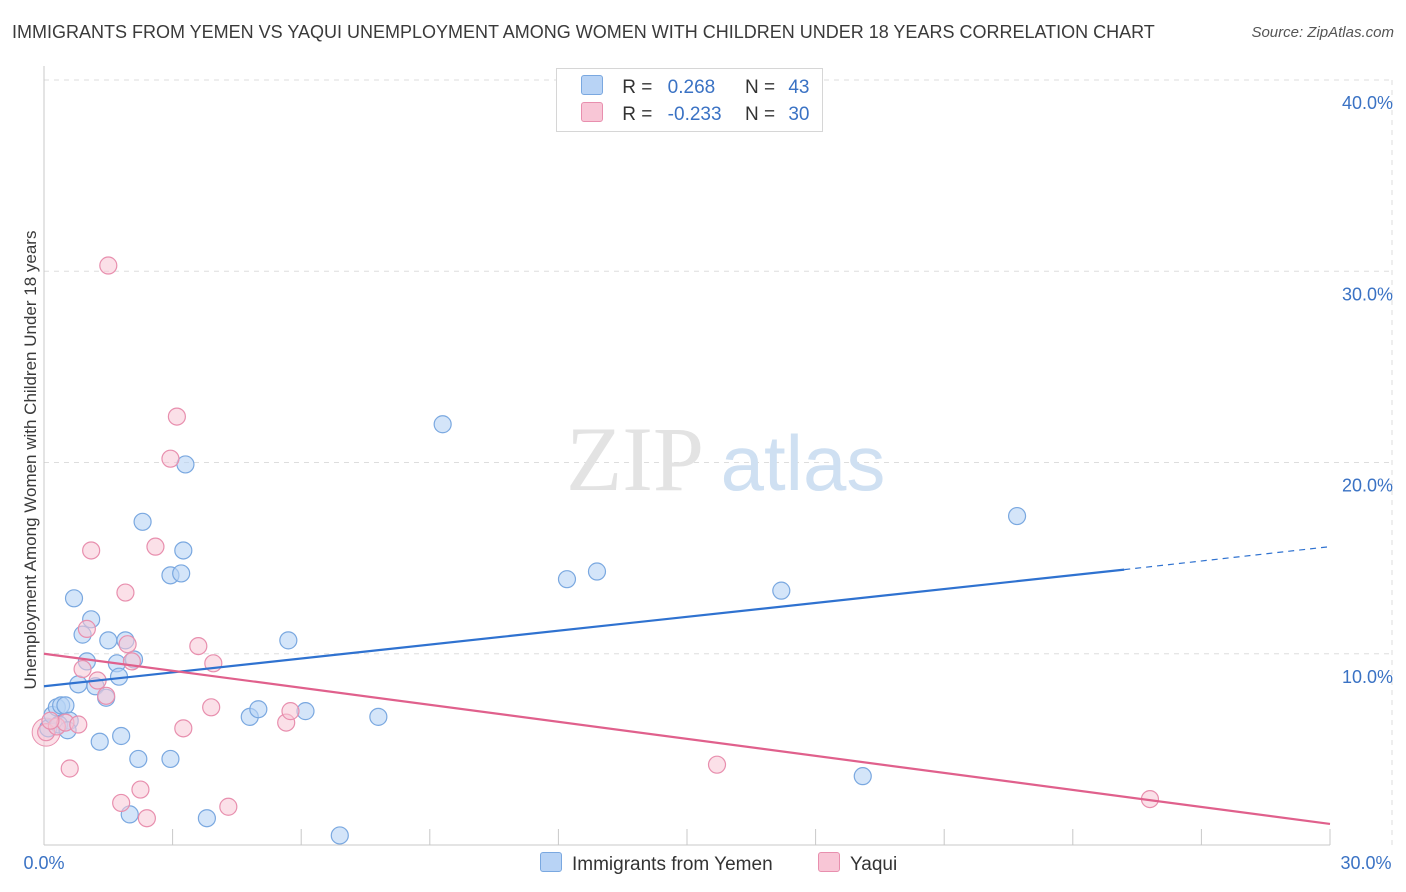 The height and width of the screenshot is (892, 1406). Describe the element at coordinates (584, 628) in the screenshot. I see `trend-line-yemen` at that location.